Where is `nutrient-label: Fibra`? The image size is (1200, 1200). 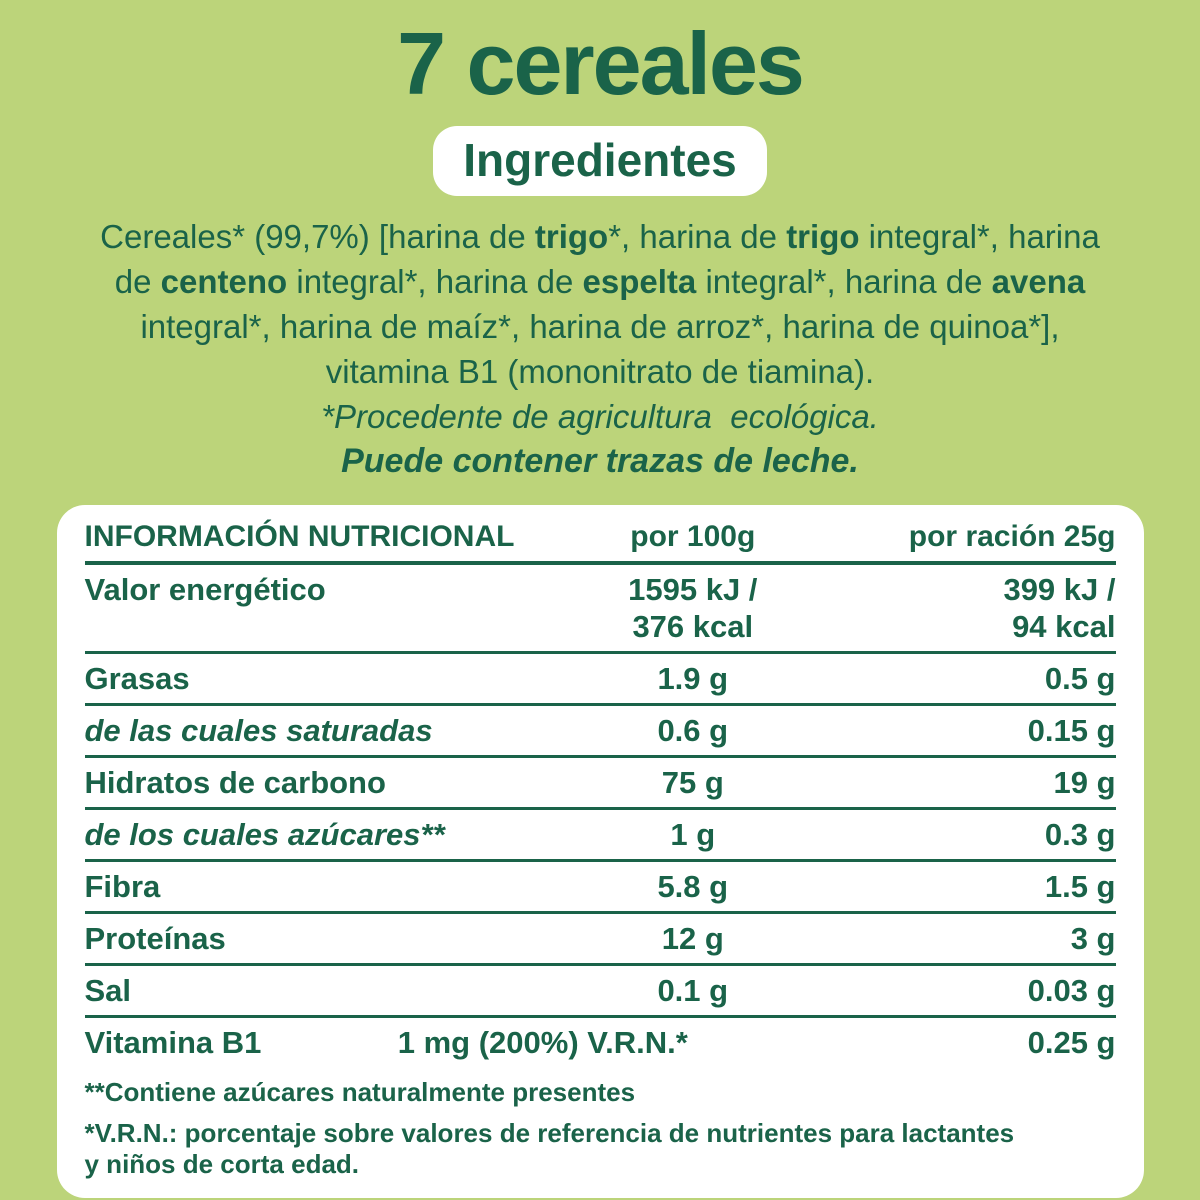
nutrient-label: Fibra is located at coordinates (311, 887).